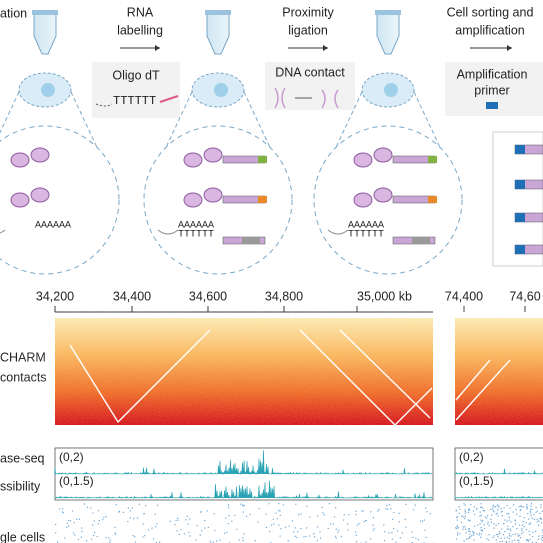  Describe the element at coordinates (104, 105) in the screenshot. I see `strand` at that location.